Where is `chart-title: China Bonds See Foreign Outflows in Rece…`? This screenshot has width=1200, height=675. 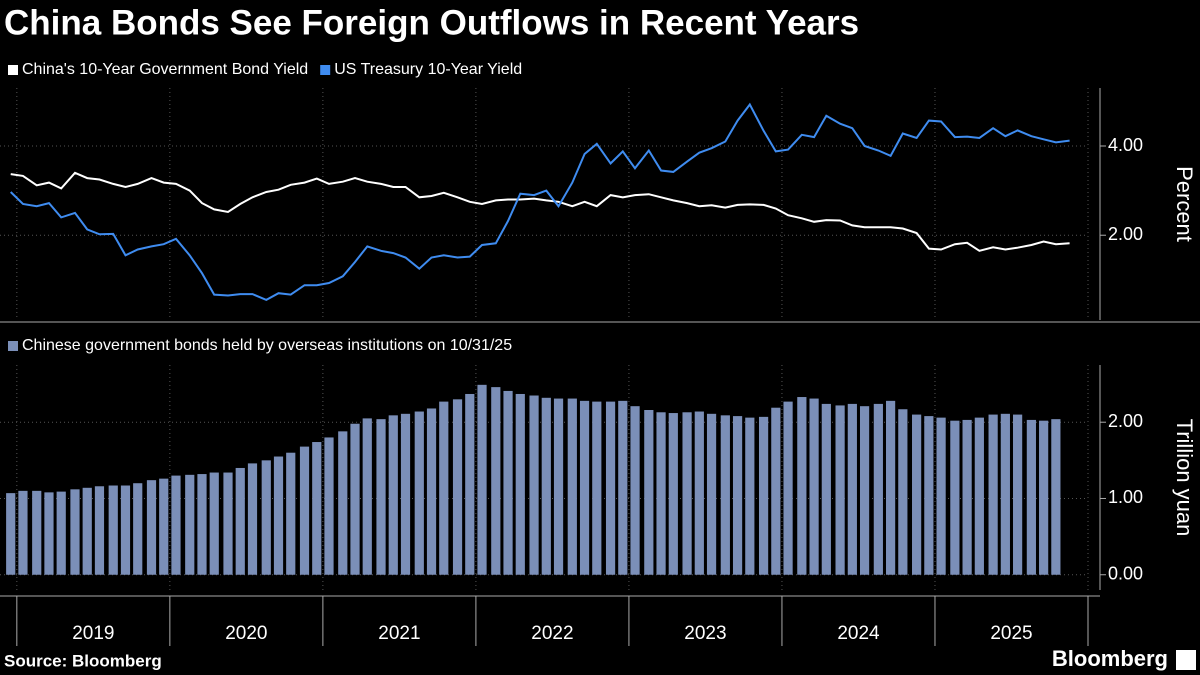 chart-title: China Bonds See Foreign Outflows in Rece… is located at coordinates (431, 22).